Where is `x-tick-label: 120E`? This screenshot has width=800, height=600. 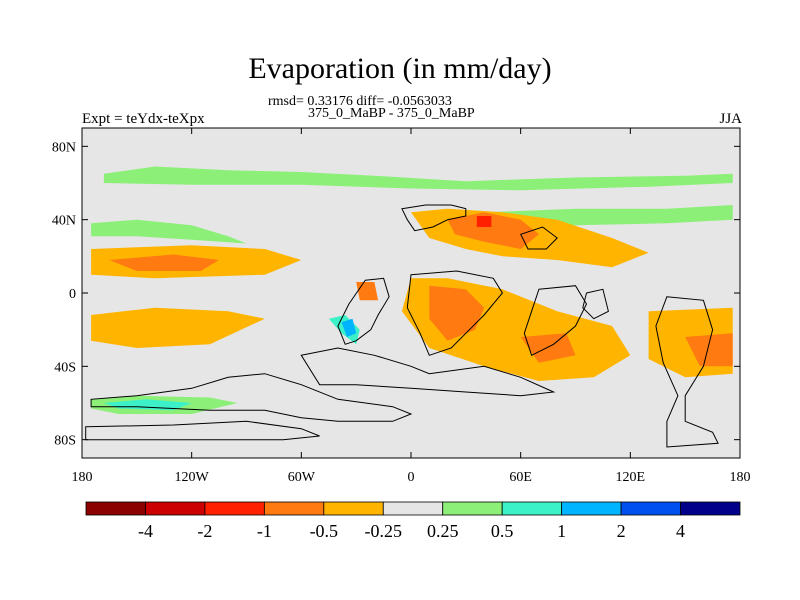 x-tick-label: 120E is located at coordinates (631, 477).